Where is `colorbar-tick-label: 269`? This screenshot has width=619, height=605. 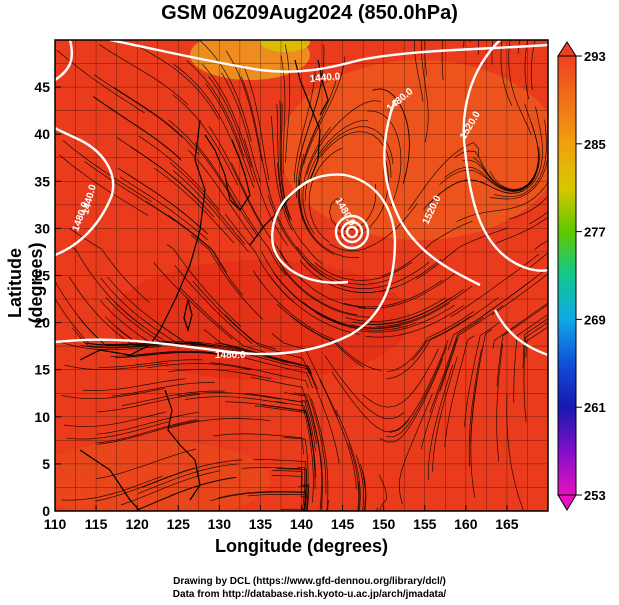
colorbar-tick-label: 269 is located at coordinates (595, 319).